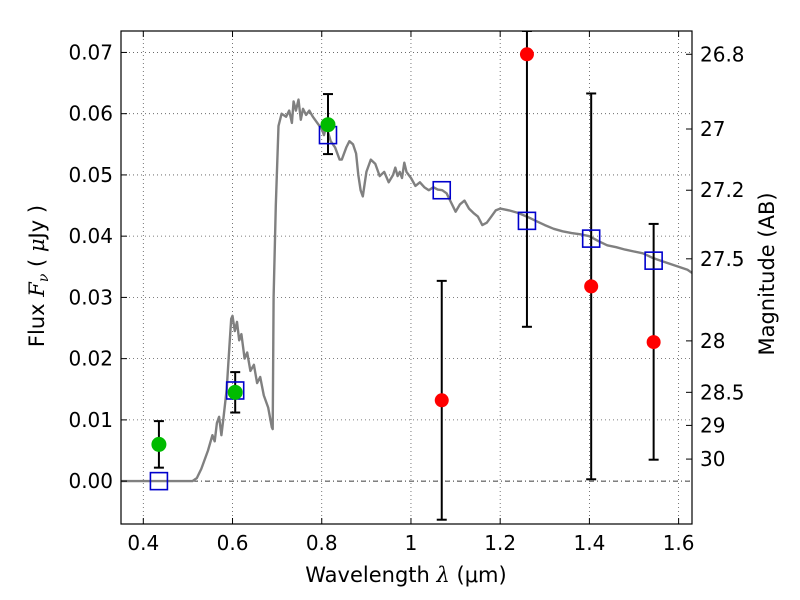 This screenshot has width=800, height=600. I want to click on x-tick-label: 1.4, so click(589, 543).